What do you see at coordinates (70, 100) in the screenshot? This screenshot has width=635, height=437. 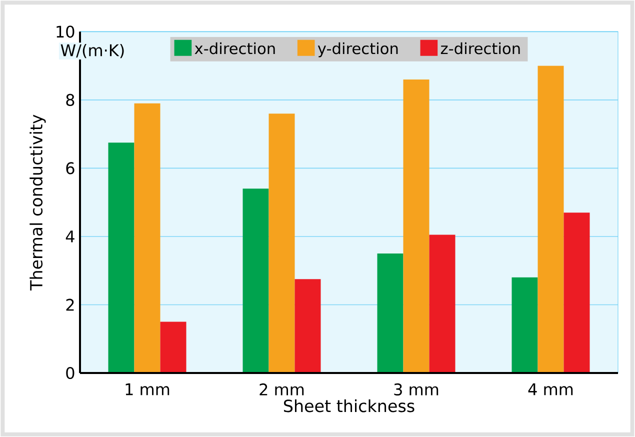 I see `y-tick-label: 8` at bounding box center [70, 100].